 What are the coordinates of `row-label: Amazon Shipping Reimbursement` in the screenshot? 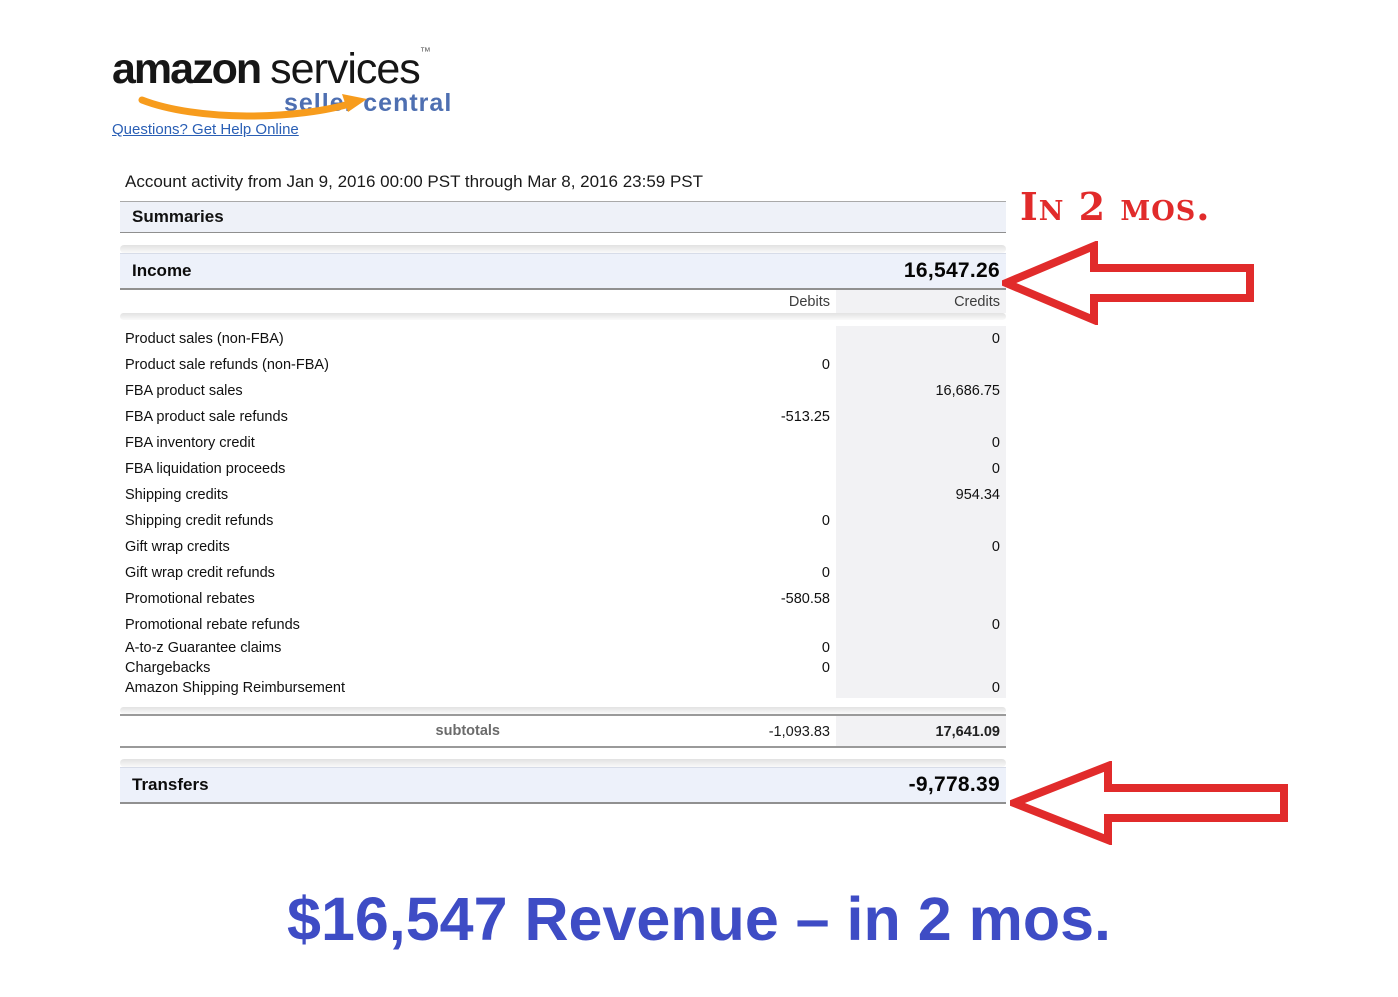 It's located at (235, 688).